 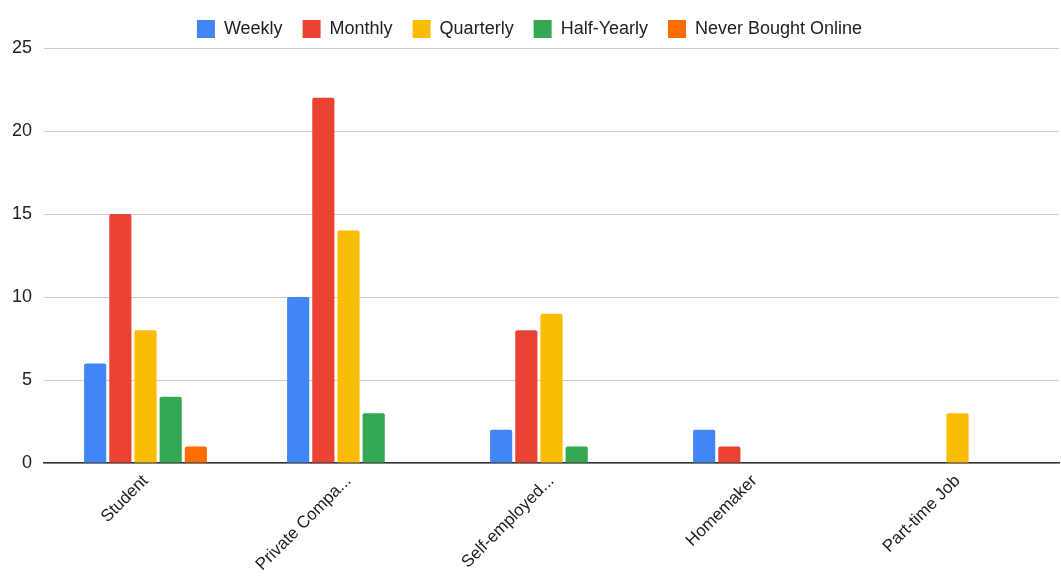 What do you see at coordinates (27, 462) in the screenshot?
I see `y-tick-label: 0` at bounding box center [27, 462].